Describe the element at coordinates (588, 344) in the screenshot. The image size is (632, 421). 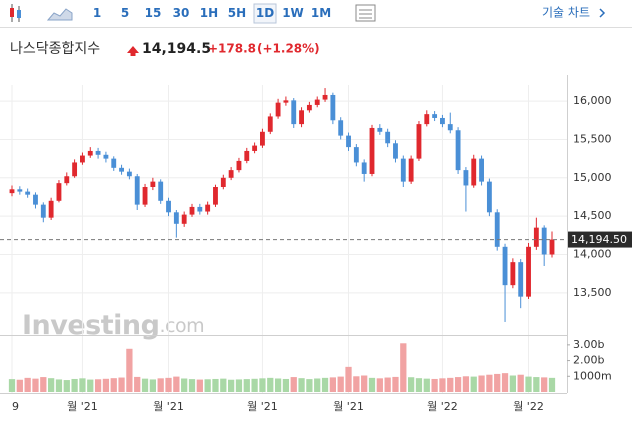
I see `volume-tick-label: 3.00b` at that location.